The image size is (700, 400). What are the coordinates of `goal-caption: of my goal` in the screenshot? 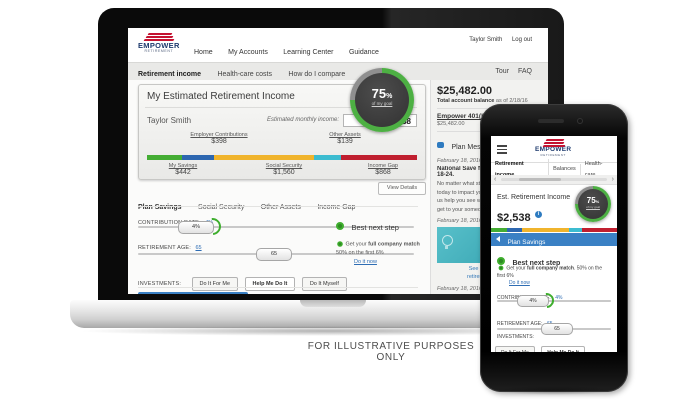 It's located at (382, 103).